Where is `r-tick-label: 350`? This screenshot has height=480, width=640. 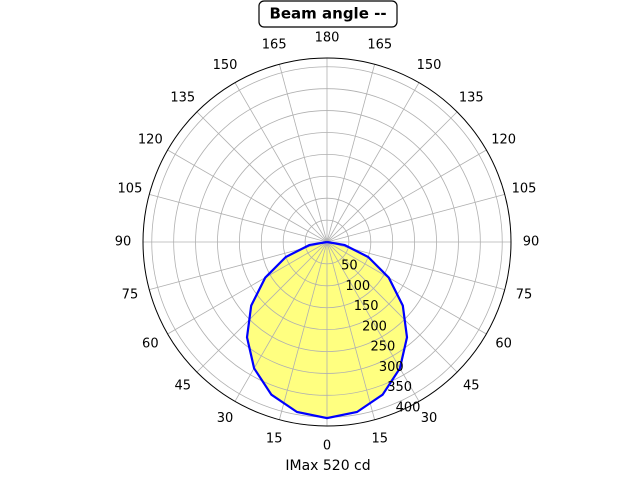
r-tick-label: 350 is located at coordinates (399, 387).